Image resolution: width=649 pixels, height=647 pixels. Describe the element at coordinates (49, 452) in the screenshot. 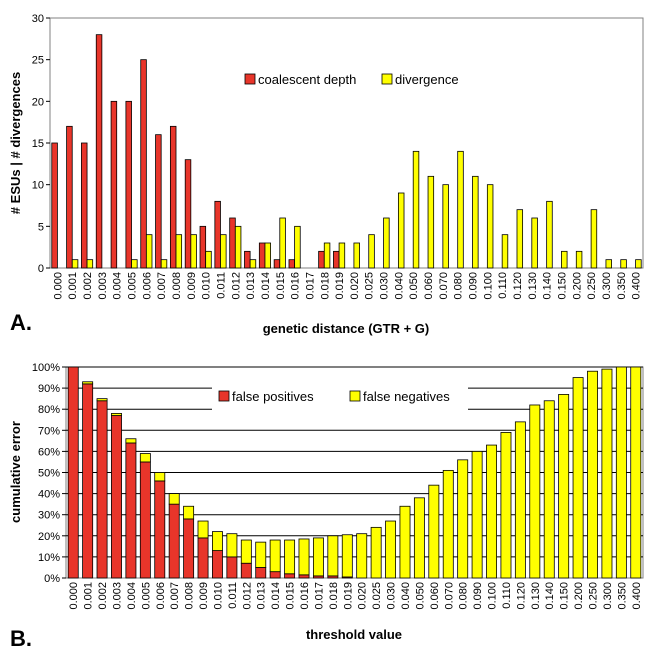

I see `y-tick-label-b: 60%` at that location.